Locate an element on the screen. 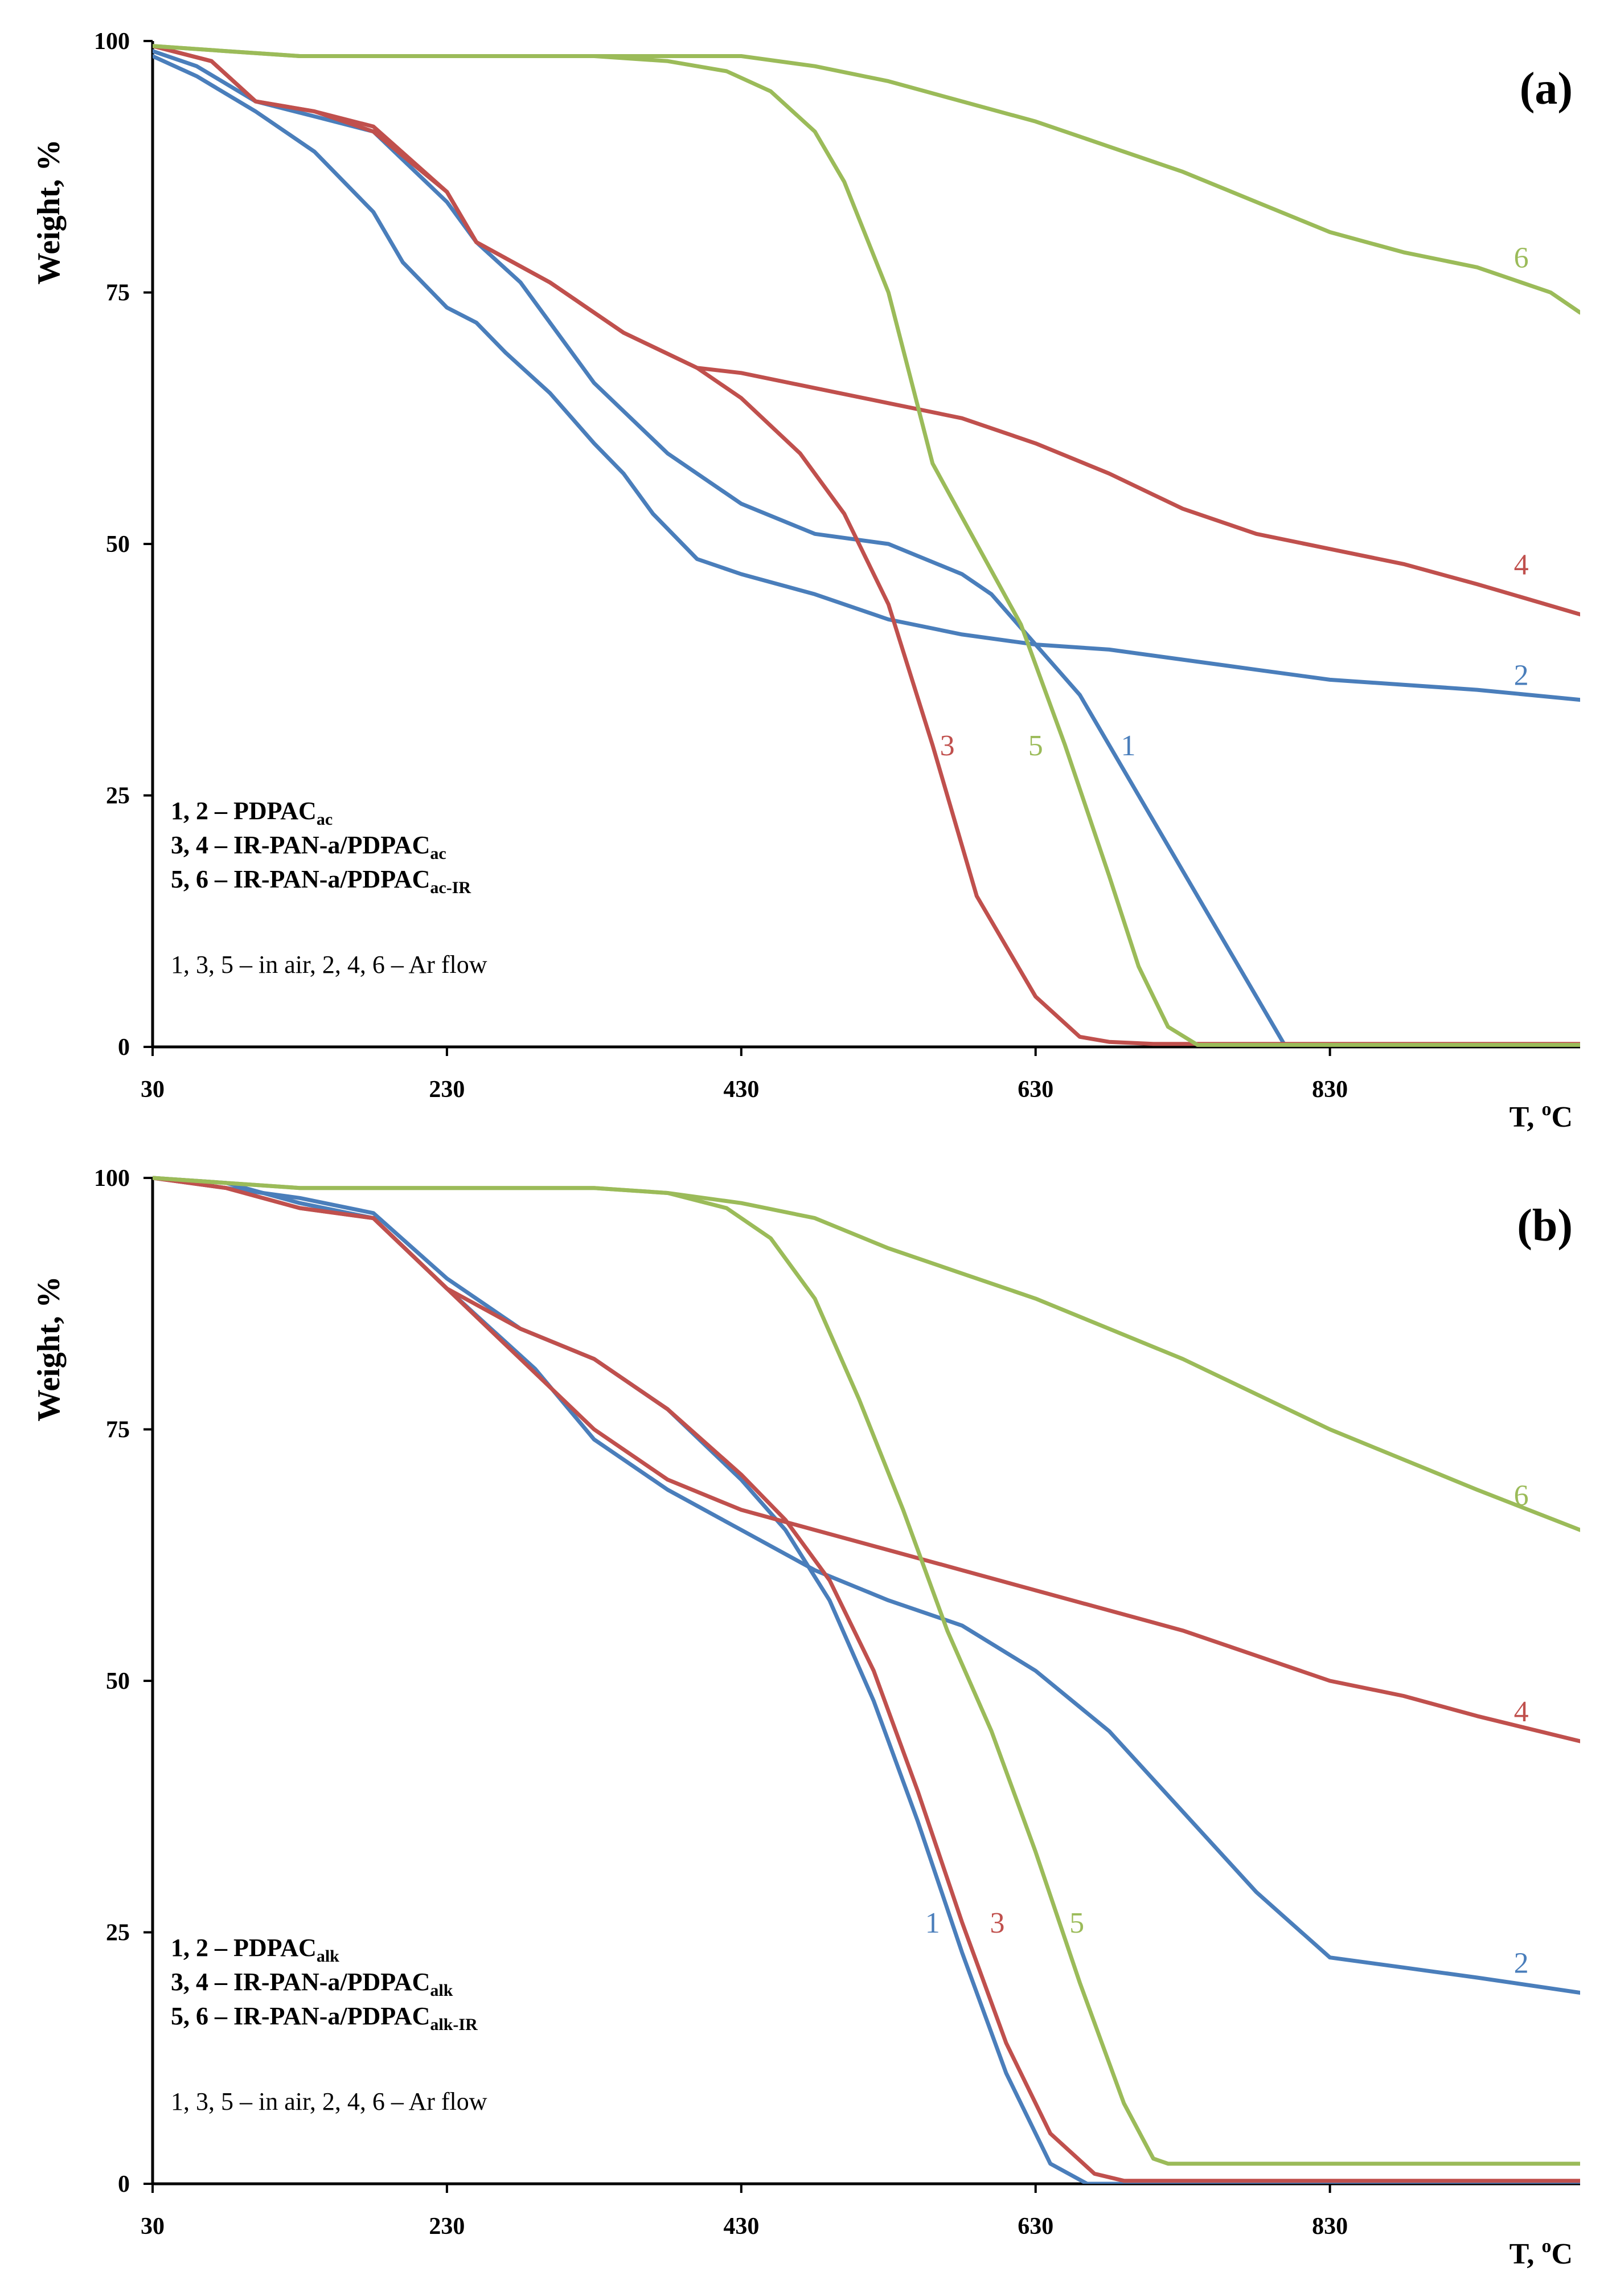 This screenshot has width=1612, height=2296. legend-entry: 3, 4 – IR-PAN-a/PDPACalk is located at coordinates (312, 1984).